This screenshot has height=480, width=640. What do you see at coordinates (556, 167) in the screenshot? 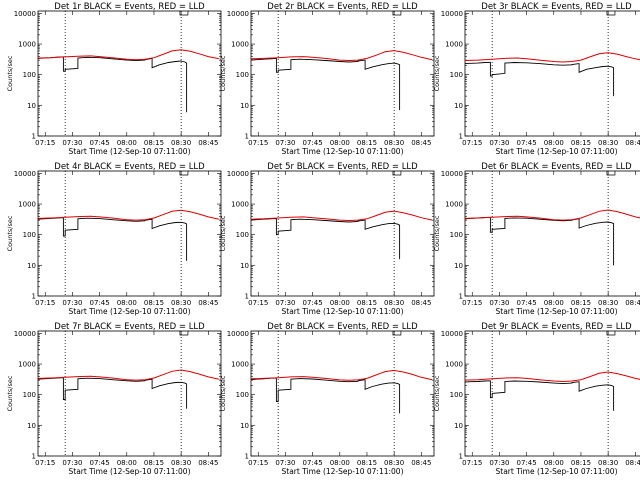
I see `panel-title: Det 6r BLACK = Events, RED = LLD` at bounding box center [556, 167].